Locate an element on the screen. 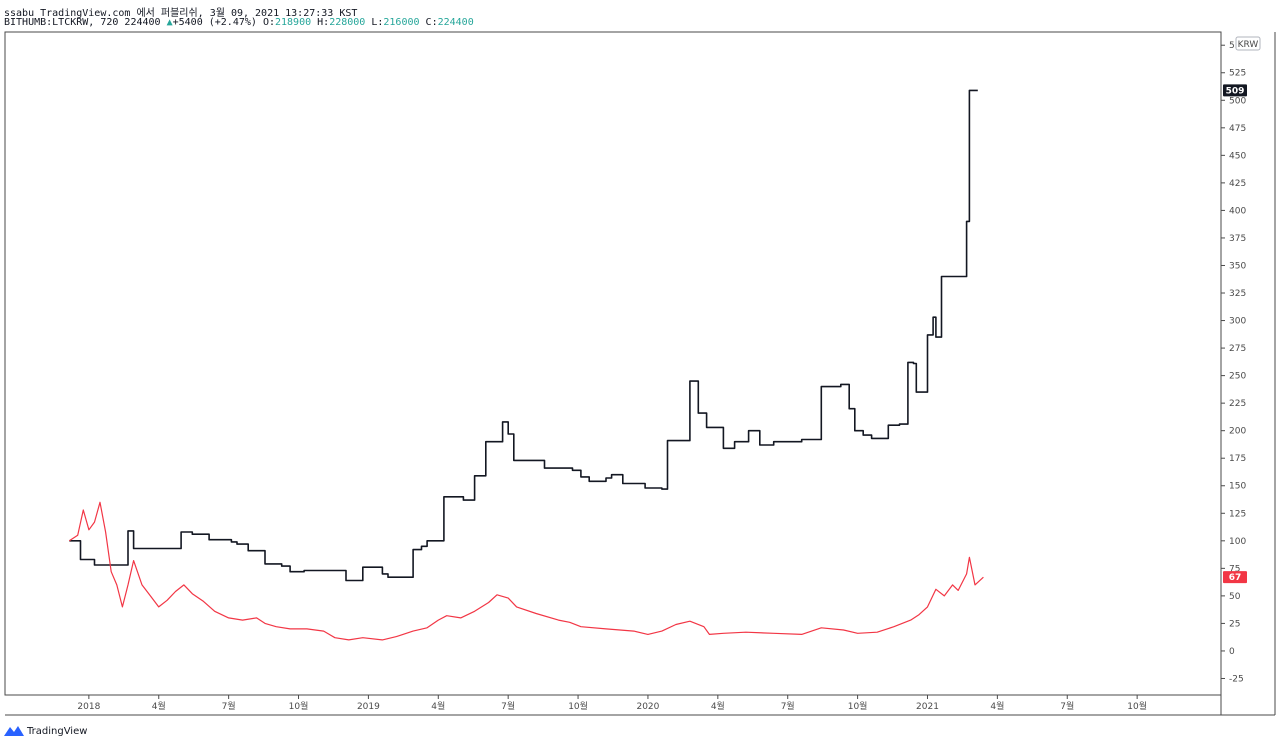 This screenshot has width=1280, height=744. price-tick-label: 200 is located at coordinates (1237, 432).